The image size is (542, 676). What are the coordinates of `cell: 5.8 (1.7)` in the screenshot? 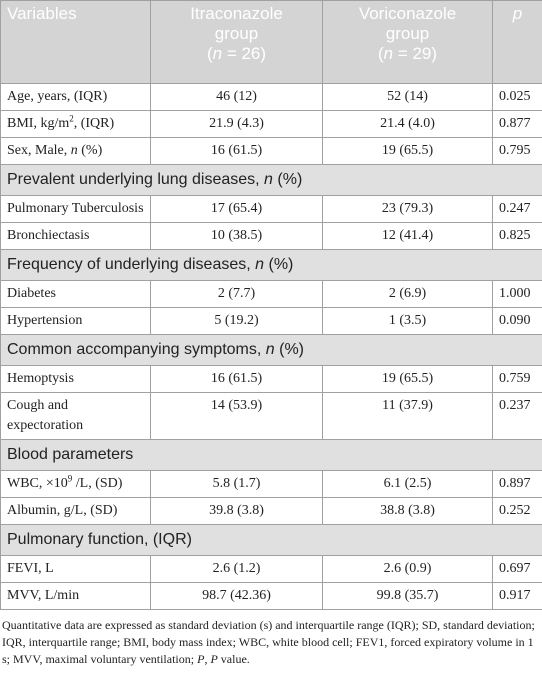 It's located at (236, 484).